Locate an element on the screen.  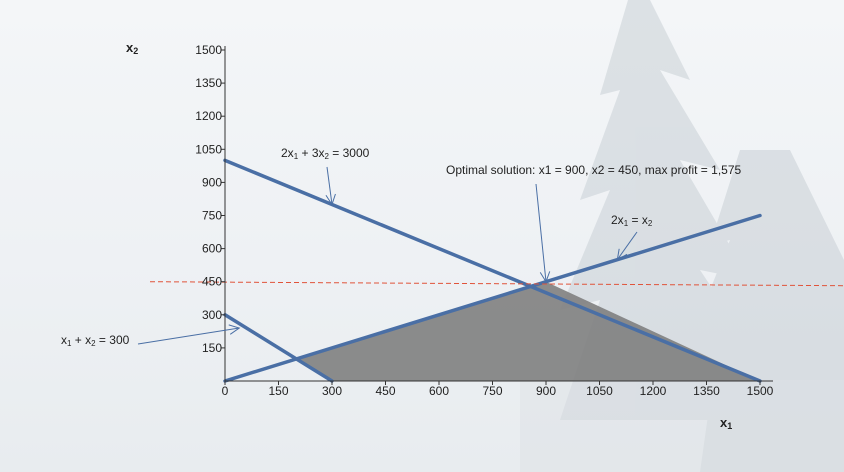
x-tick-label: 150 is located at coordinates (278, 391).